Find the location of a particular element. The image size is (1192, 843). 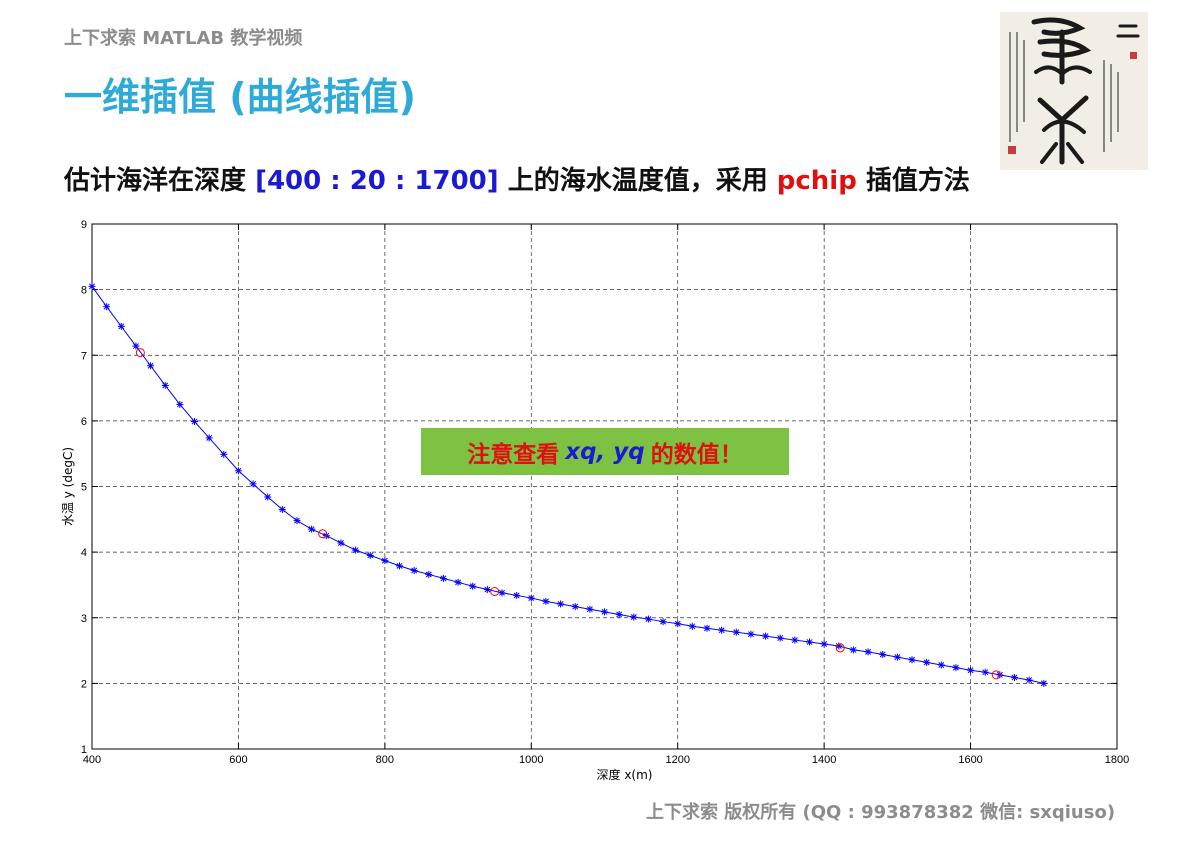

y-tick-label: 2 is located at coordinates (84, 684).